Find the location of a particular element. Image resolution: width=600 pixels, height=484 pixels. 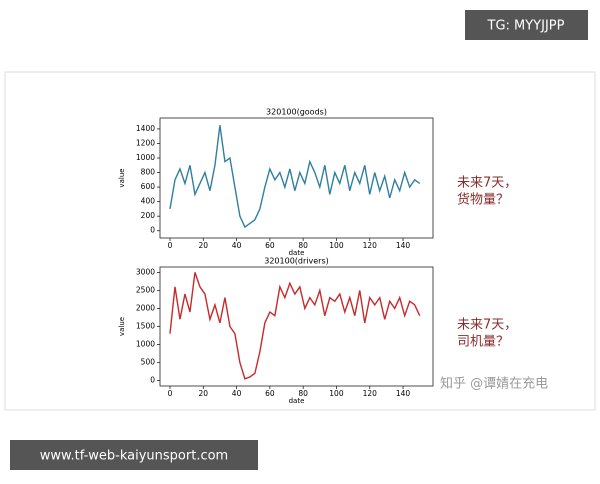

chart-title: 320100(goods) is located at coordinates (296, 112).